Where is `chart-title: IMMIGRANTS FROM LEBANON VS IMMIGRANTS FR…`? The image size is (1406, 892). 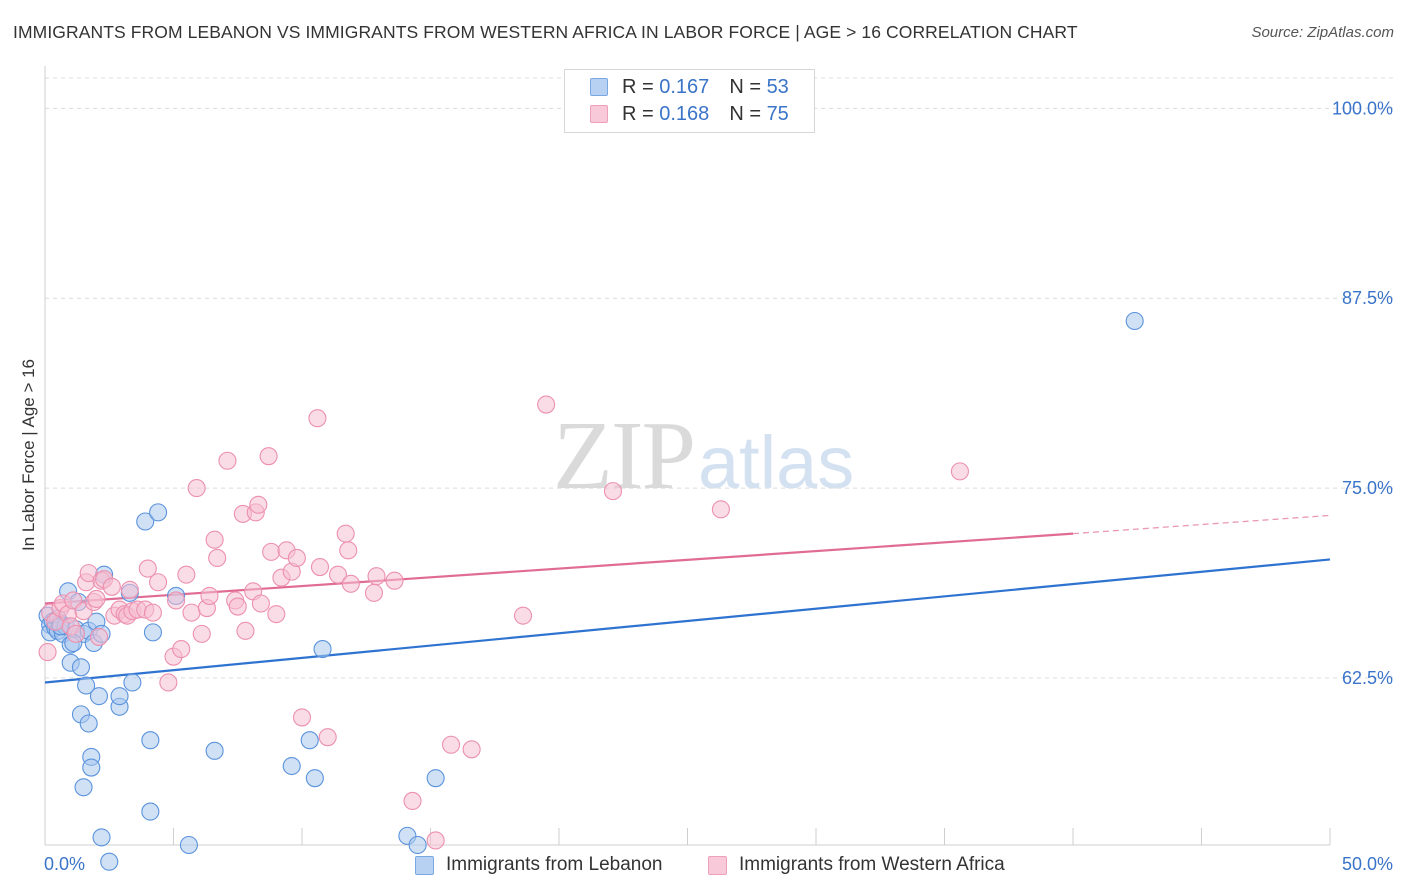 chart-title: IMMIGRANTS FROM LEBANON VS IMMIGRANTS FR… is located at coordinates (545, 32).